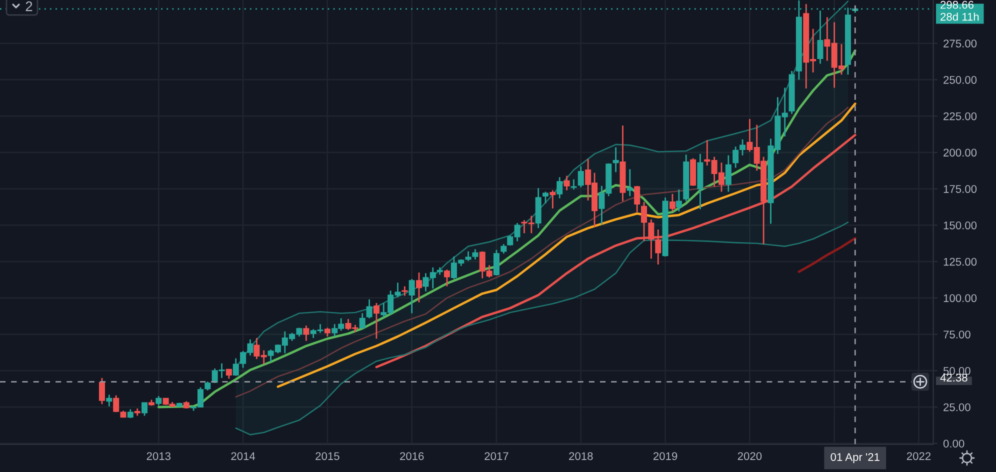 The image size is (996, 472). Describe the element at coordinates (960, 80) in the screenshot. I see `y-tick-label: 250.00` at that location.